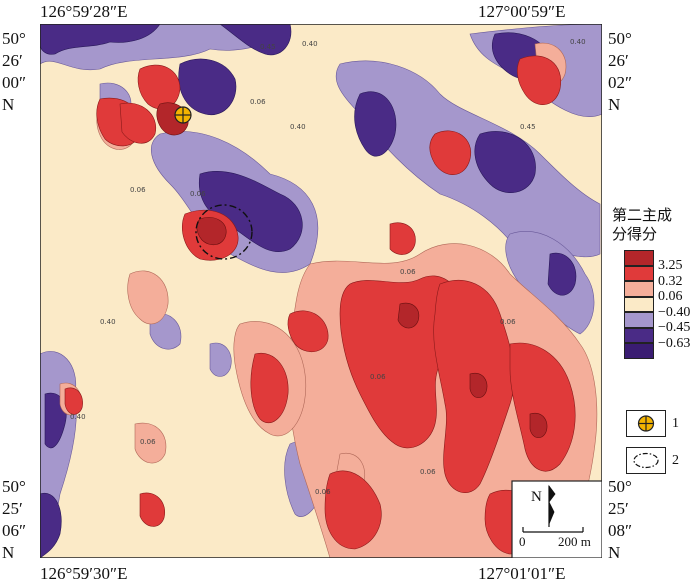 The height and width of the screenshot is (584, 700). Describe the element at coordinates (670, 265) in the screenshot. I see `legend-label: 3.25` at that location.